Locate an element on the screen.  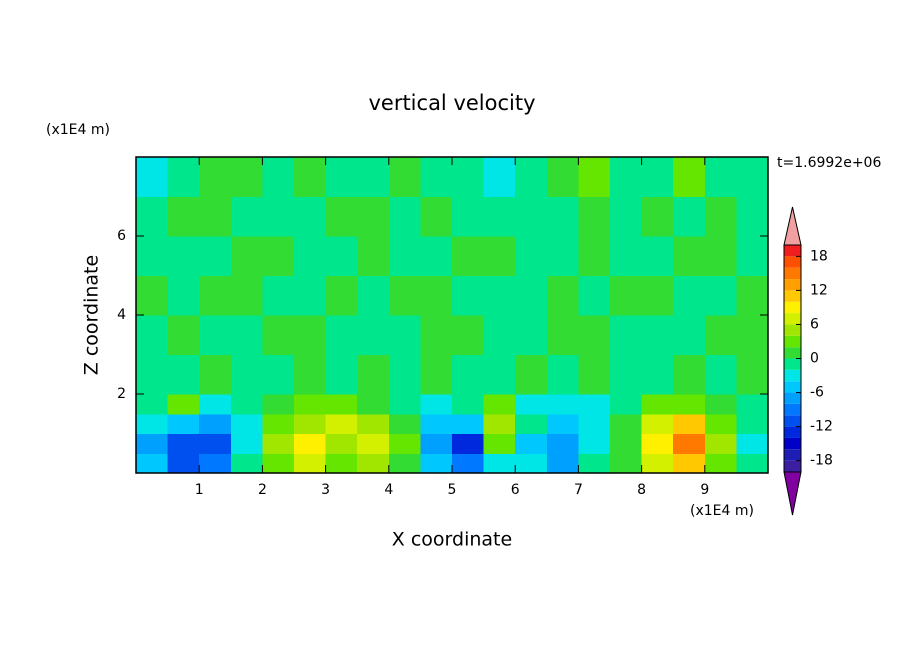
x-tick-label: 5 is located at coordinates (452, 490).